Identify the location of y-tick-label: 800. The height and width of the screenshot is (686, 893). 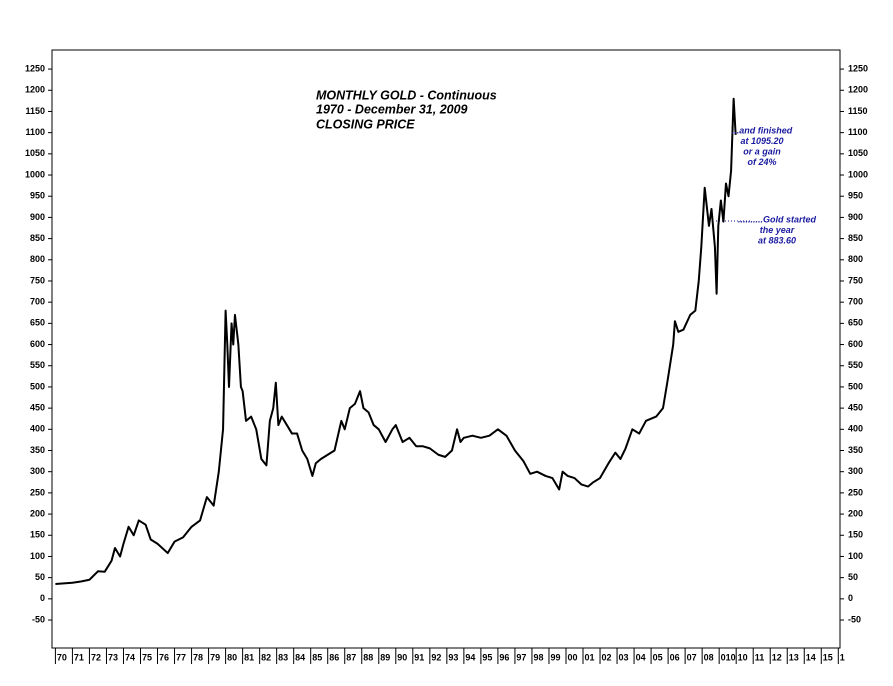
(37, 259).